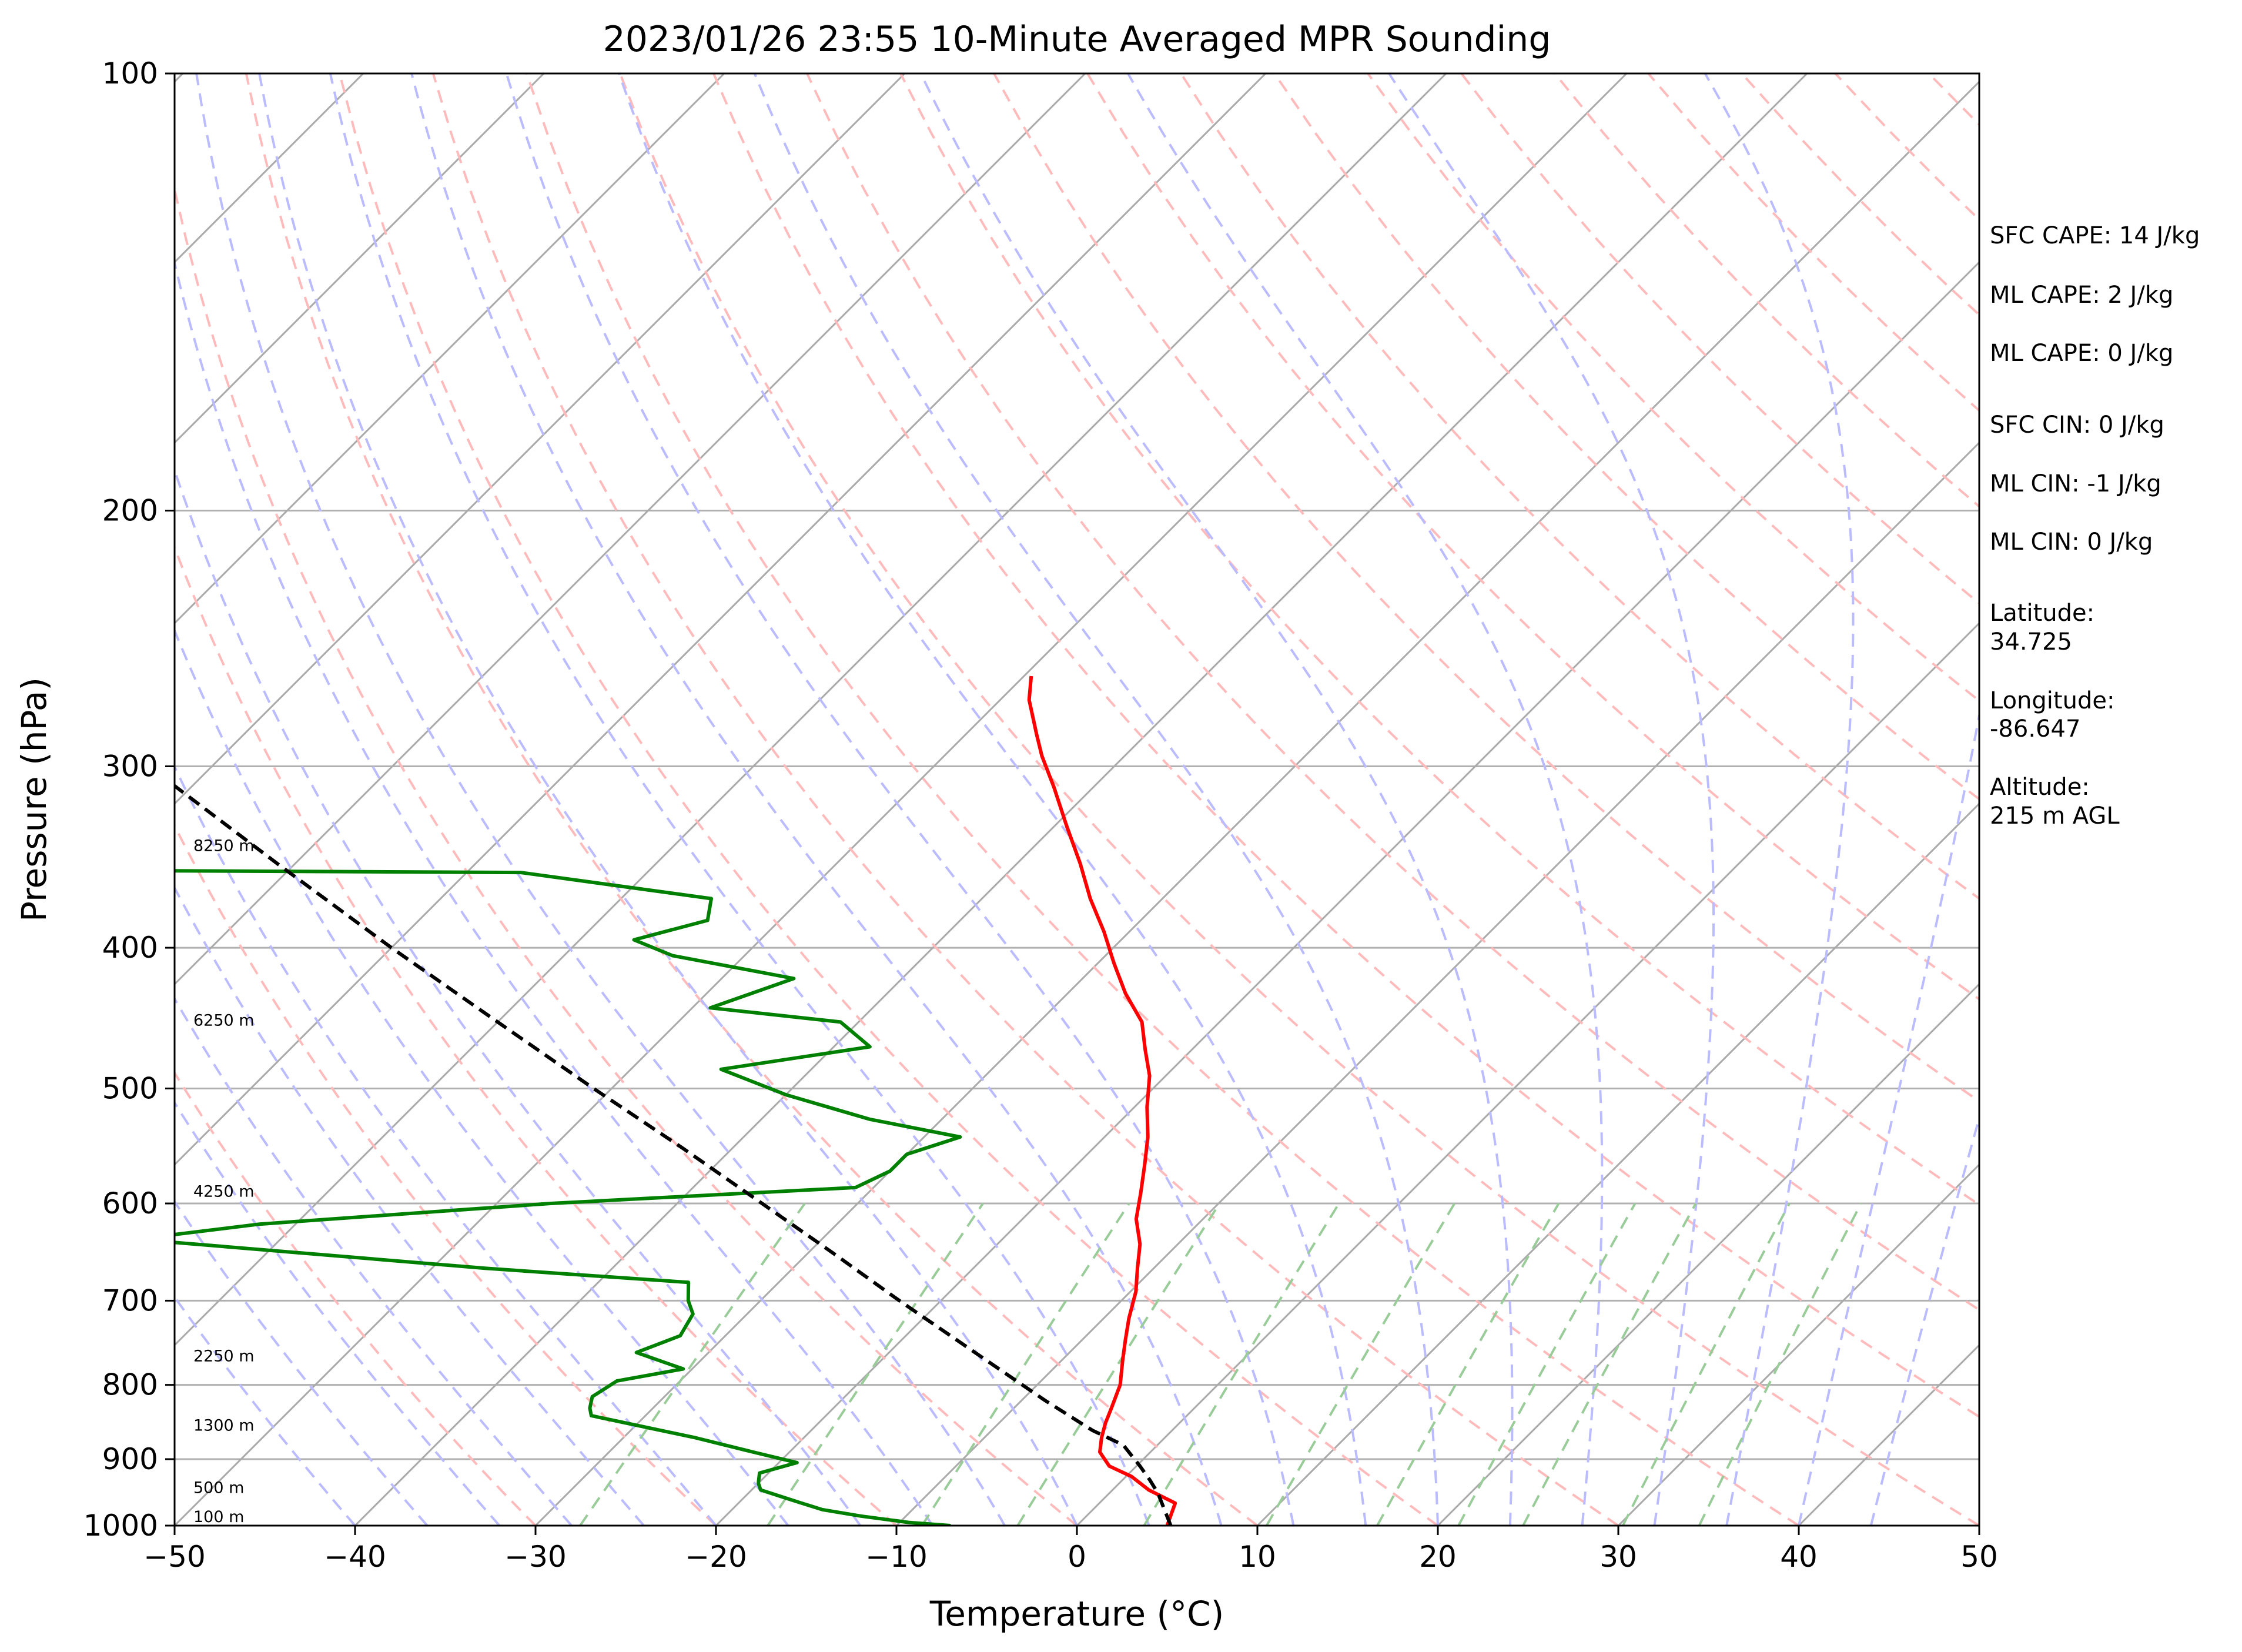  What do you see at coordinates (130, 1459) in the screenshot?
I see `y-tick-label: 900` at bounding box center [130, 1459].